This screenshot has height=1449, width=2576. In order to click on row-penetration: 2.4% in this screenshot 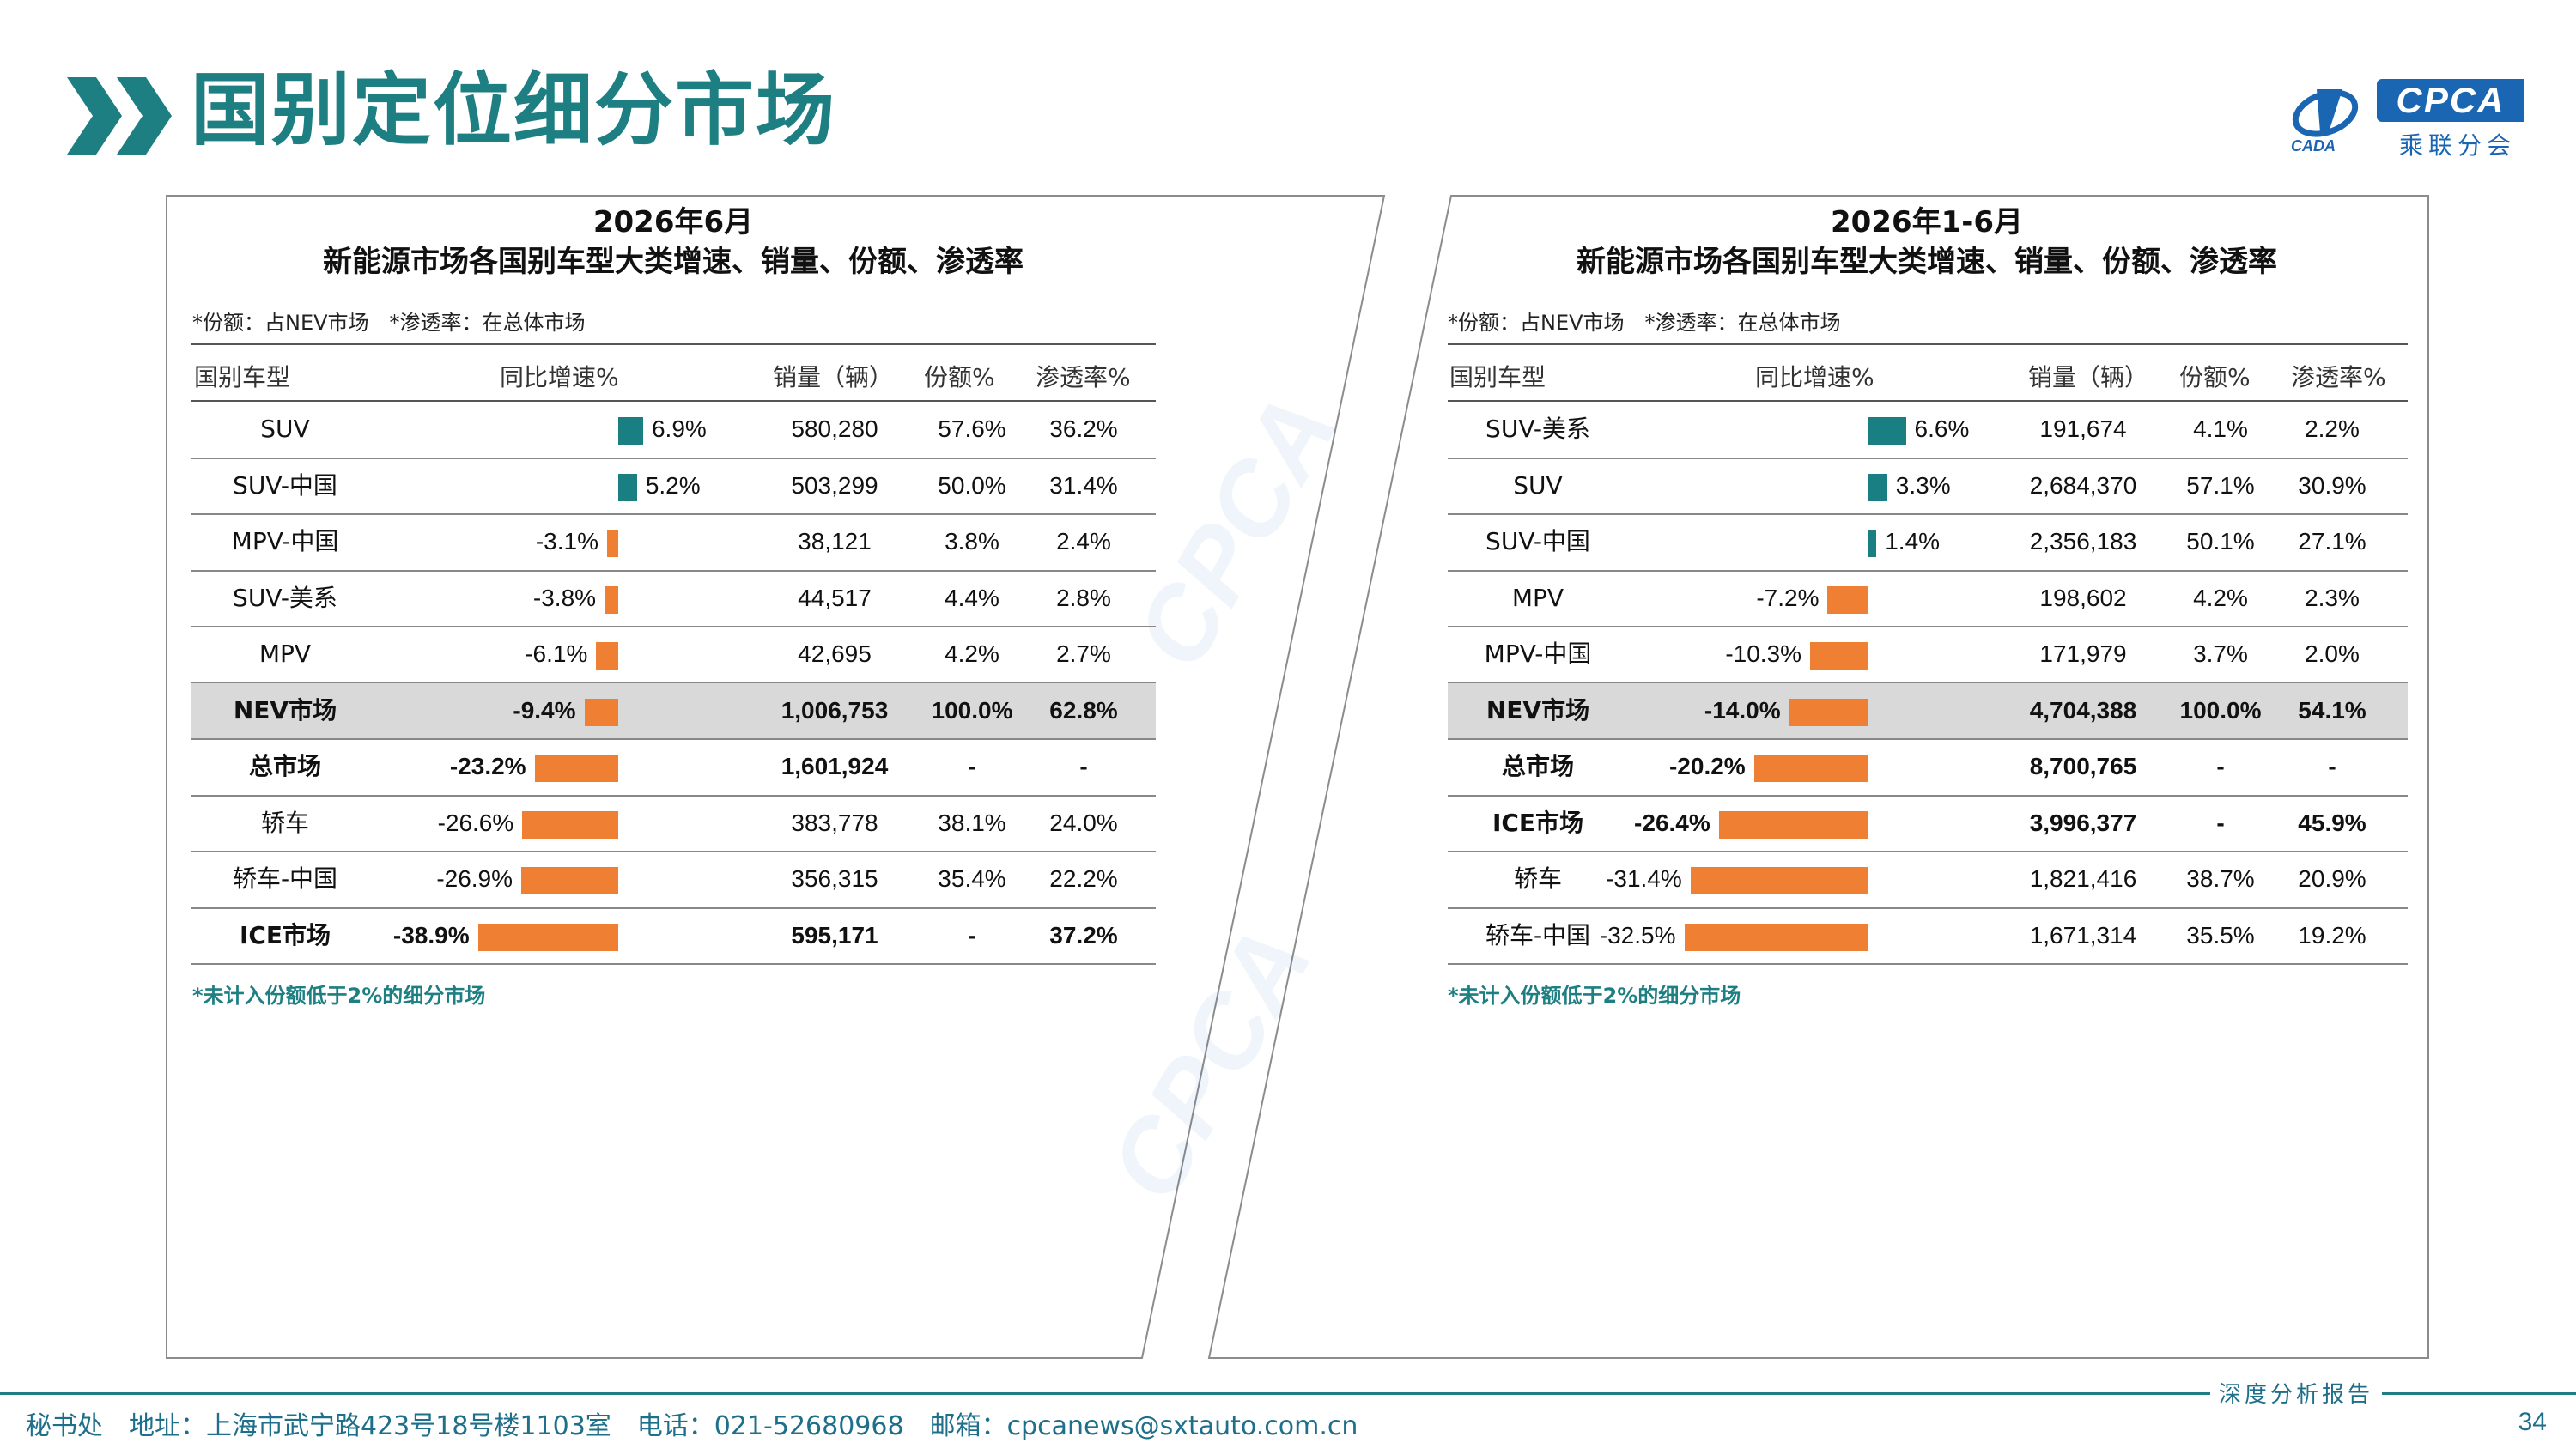, I will do `click(1083, 541)`.